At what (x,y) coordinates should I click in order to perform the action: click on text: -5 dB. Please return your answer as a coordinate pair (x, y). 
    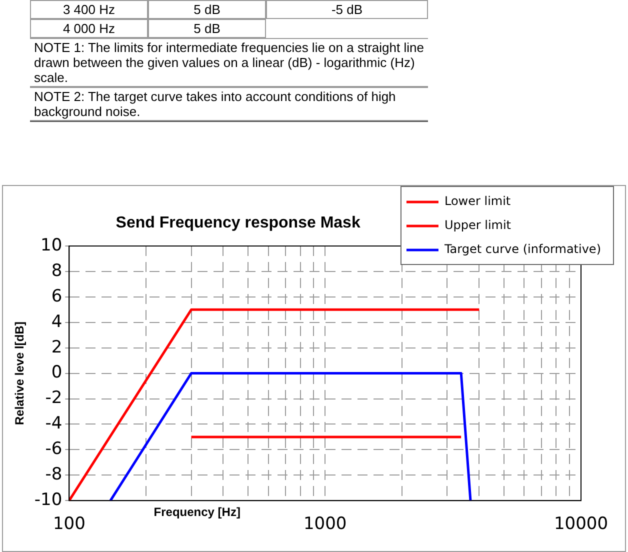
    Looking at the image, I should click on (347, 9).